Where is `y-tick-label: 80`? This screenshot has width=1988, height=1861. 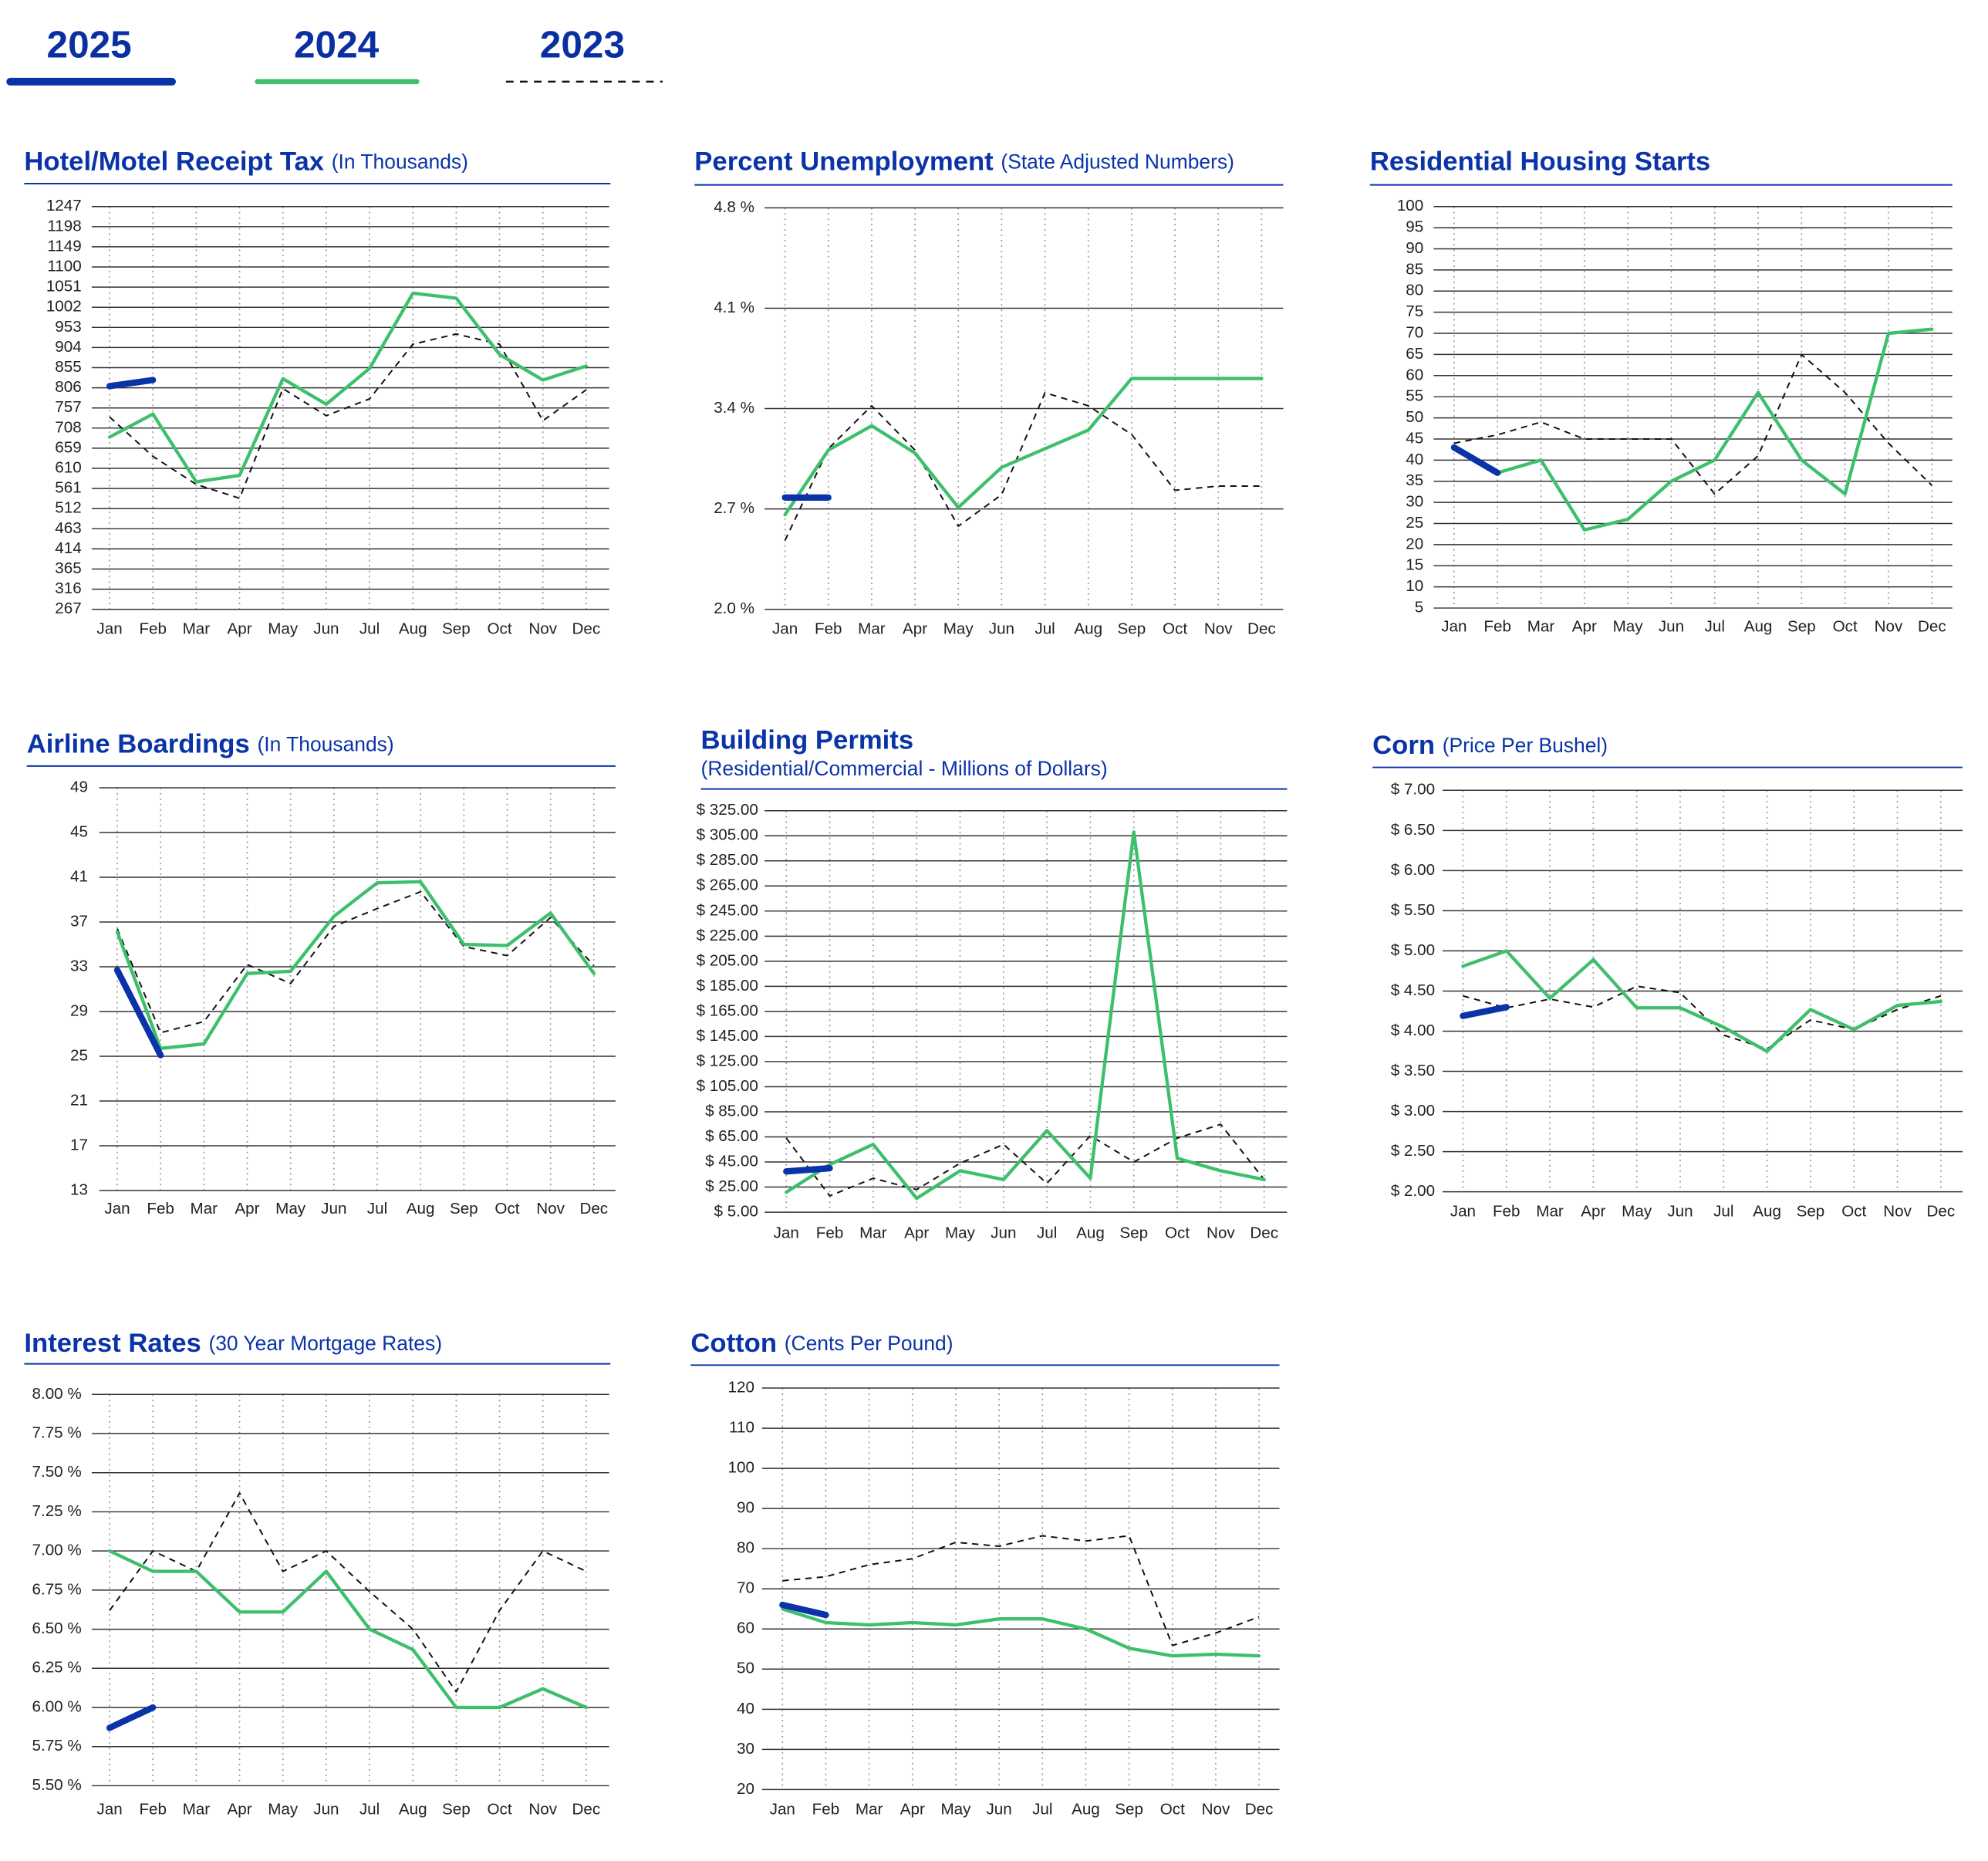
y-tick-label: 80 is located at coordinates (1414, 290).